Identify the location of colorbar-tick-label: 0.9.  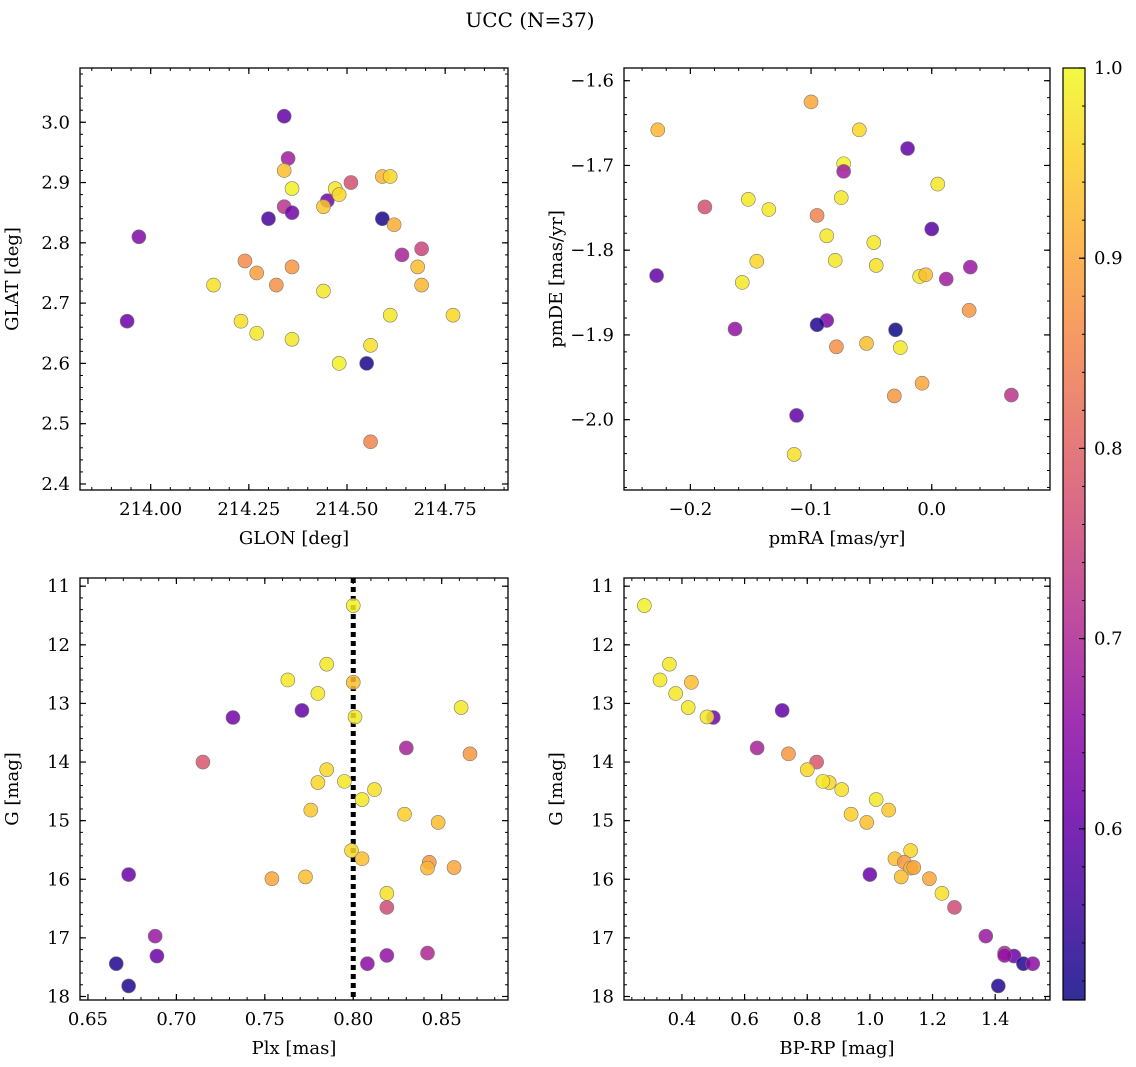
(1108, 258).